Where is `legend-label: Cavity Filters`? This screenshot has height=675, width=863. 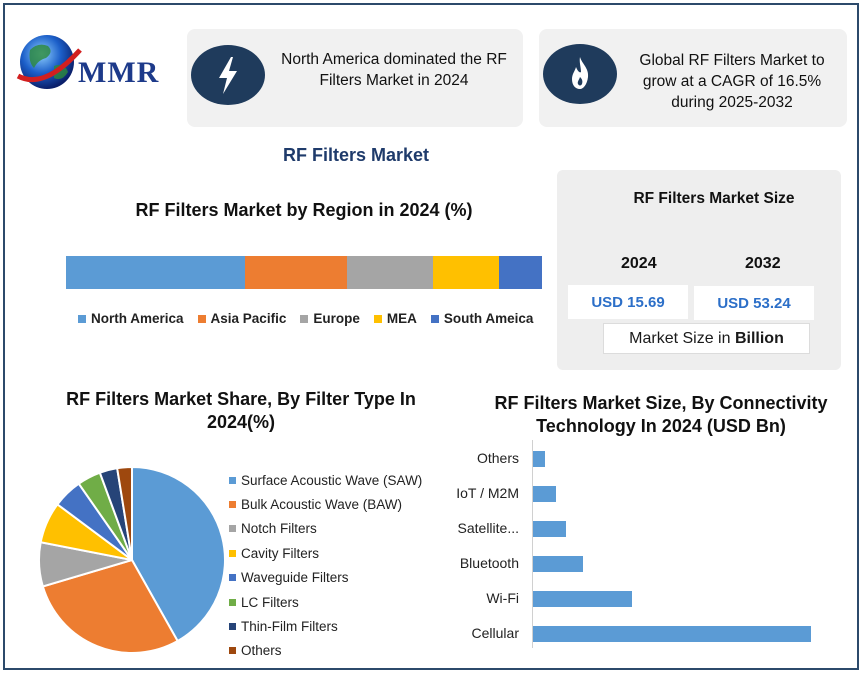
legend-label: Cavity Filters is located at coordinates (280, 553).